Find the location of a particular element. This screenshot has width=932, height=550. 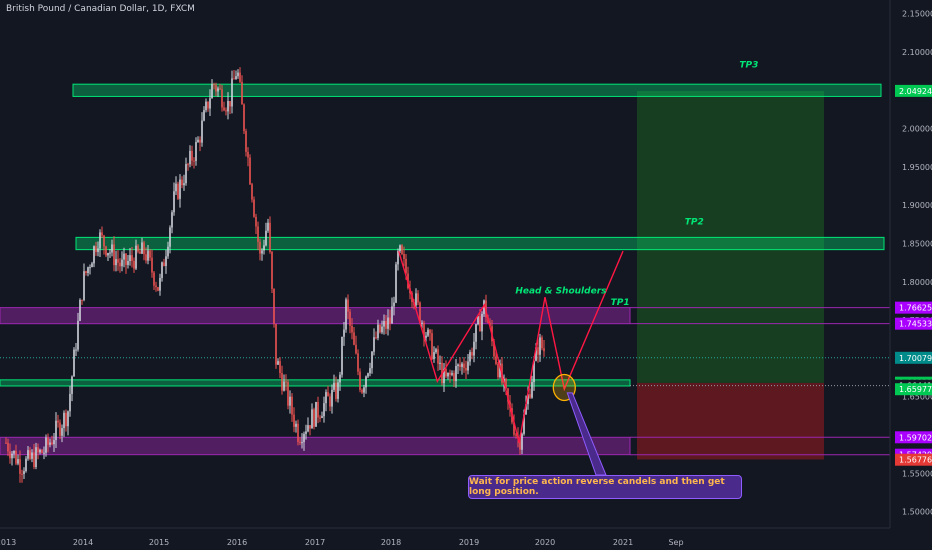

price-label: 2.04924 is located at coordinates (915, 91).